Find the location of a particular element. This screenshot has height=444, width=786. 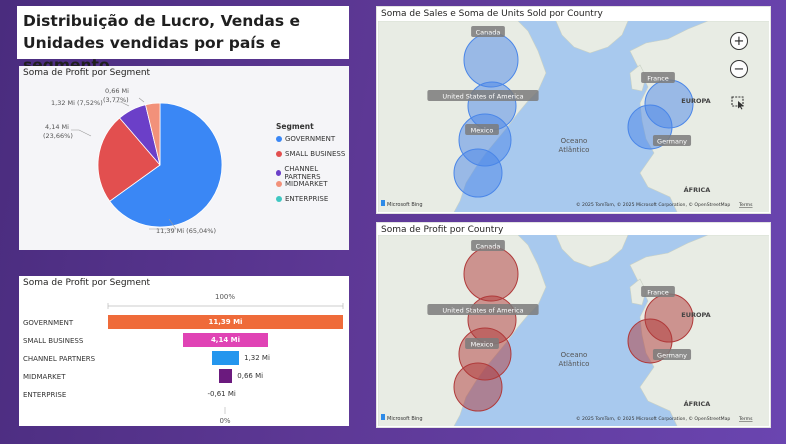

slice-label-channel-partners: 1,32 Mi (7,52%) is located at coordinates (77, 103).